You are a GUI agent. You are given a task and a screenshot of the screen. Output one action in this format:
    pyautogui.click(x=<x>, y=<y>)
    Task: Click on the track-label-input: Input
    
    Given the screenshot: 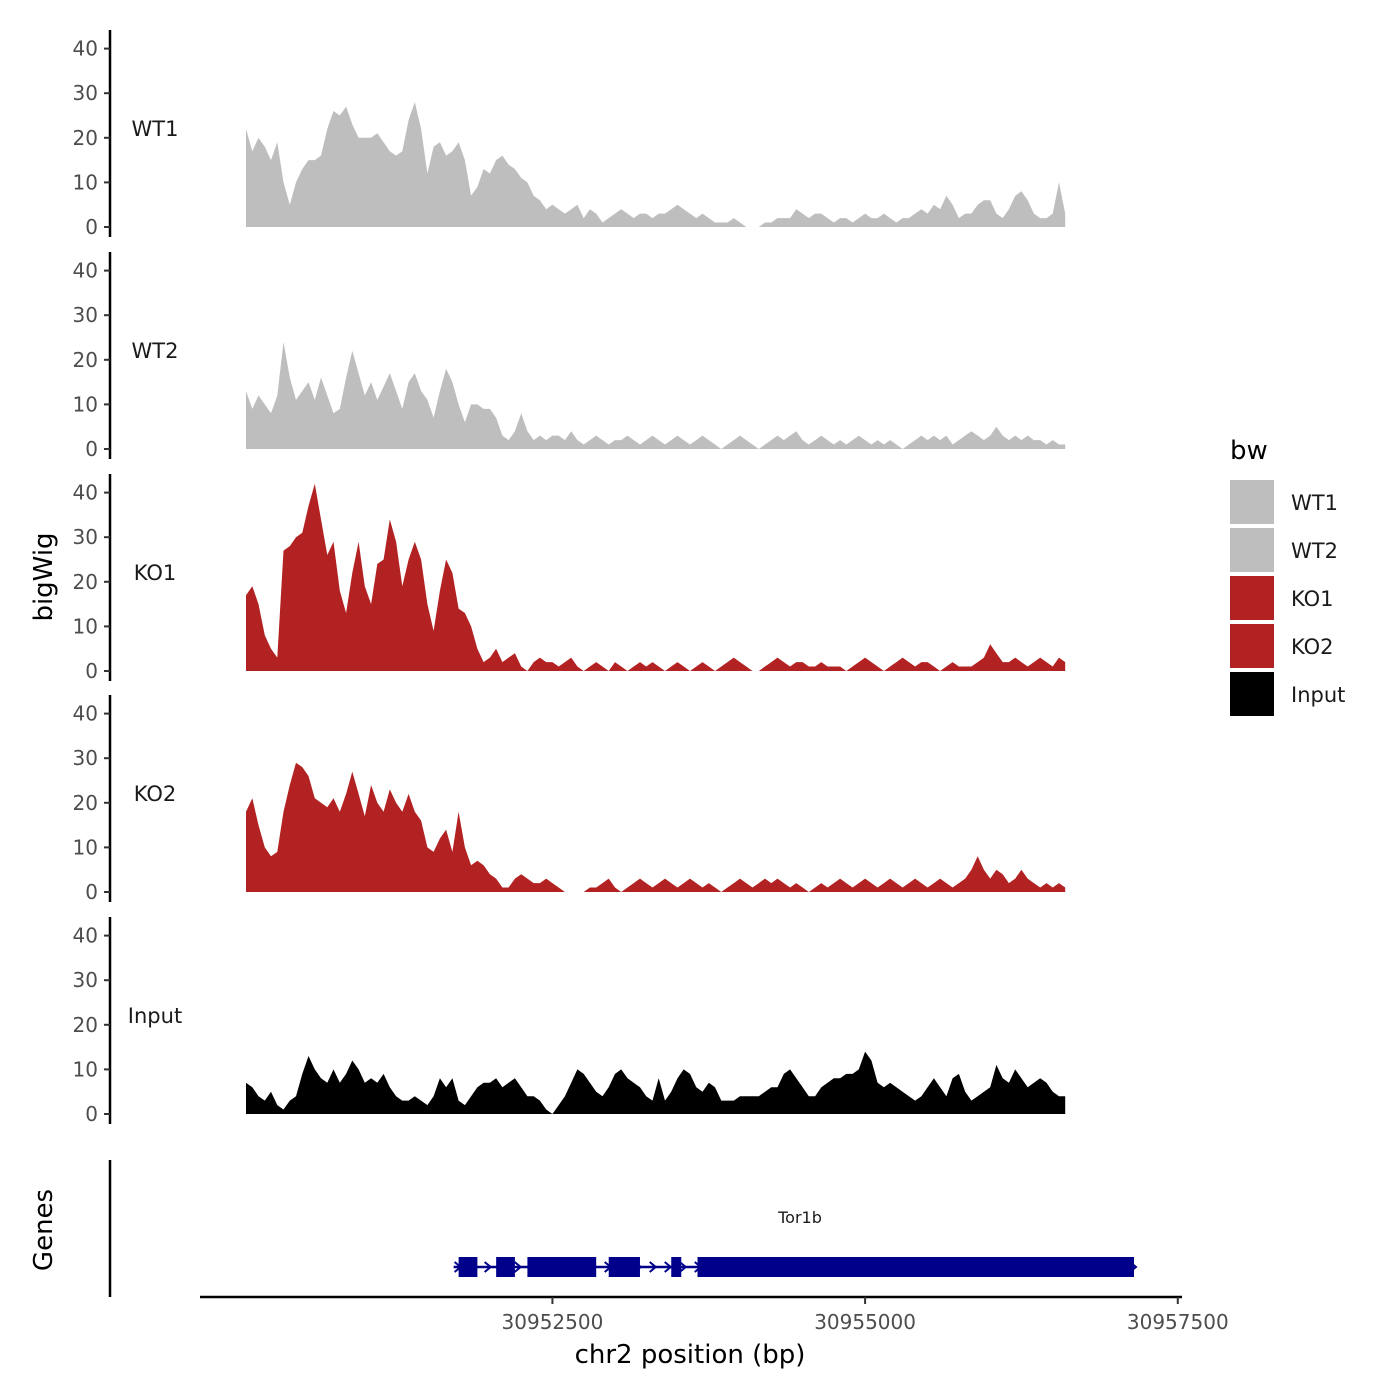 What is the action you would take?
    pyautogui.click(x=155, y=1016)
    